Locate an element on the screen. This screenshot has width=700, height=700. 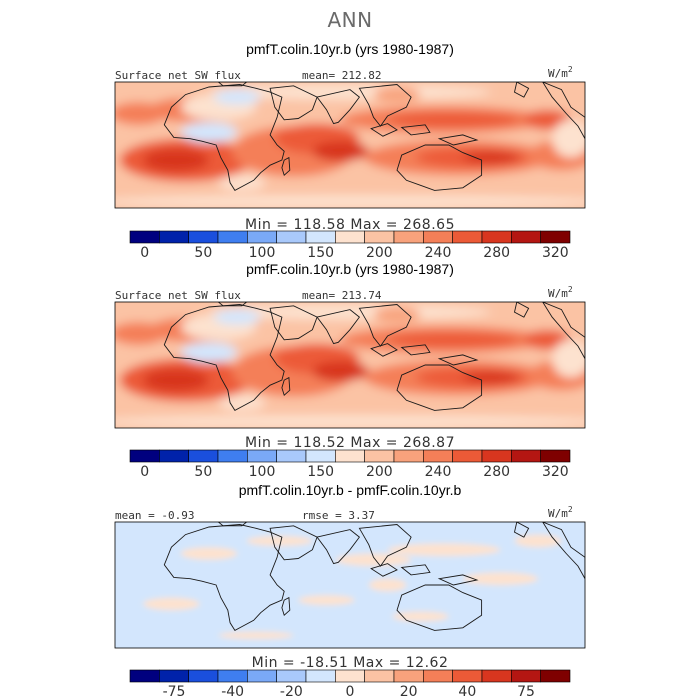
stat-left: mean = -0.93 is located at coordinates (154, 515).